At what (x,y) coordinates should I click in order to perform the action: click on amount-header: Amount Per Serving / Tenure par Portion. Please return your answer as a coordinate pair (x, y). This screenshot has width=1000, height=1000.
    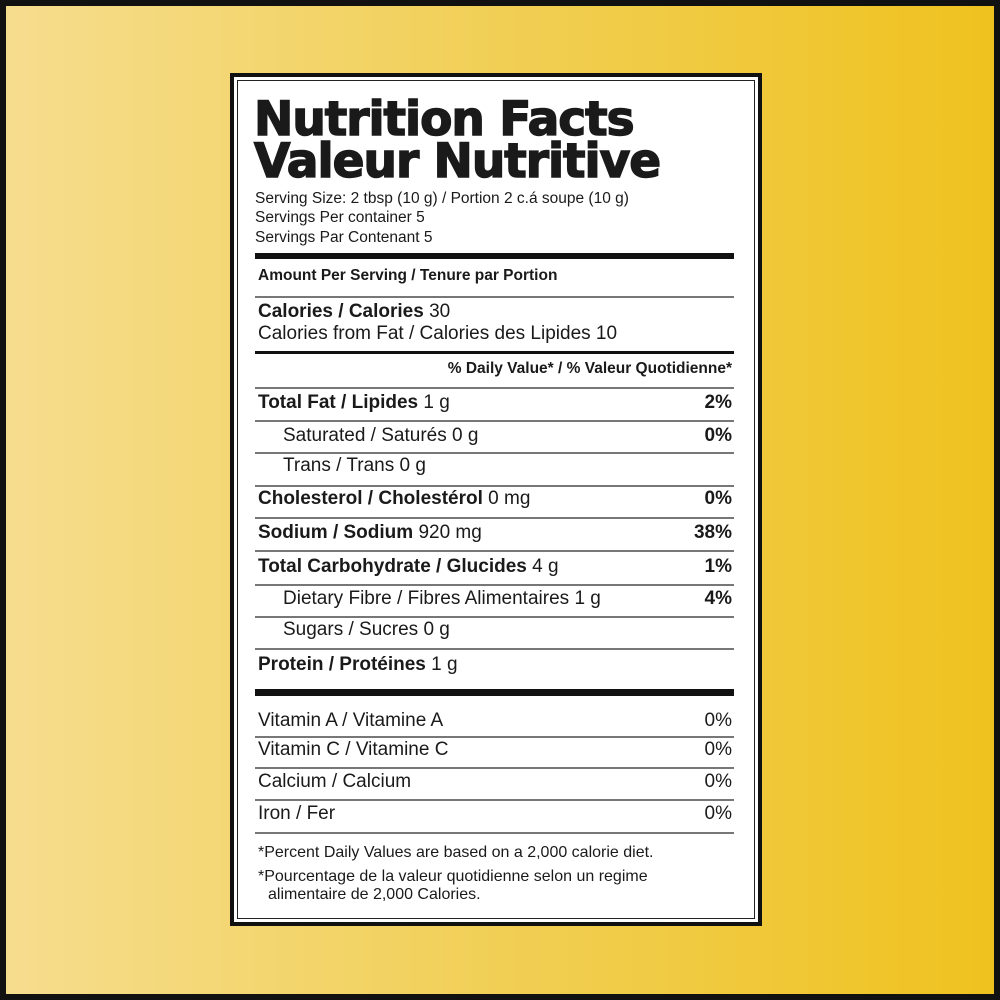
    Looking at the image, I should click on (408, 275).